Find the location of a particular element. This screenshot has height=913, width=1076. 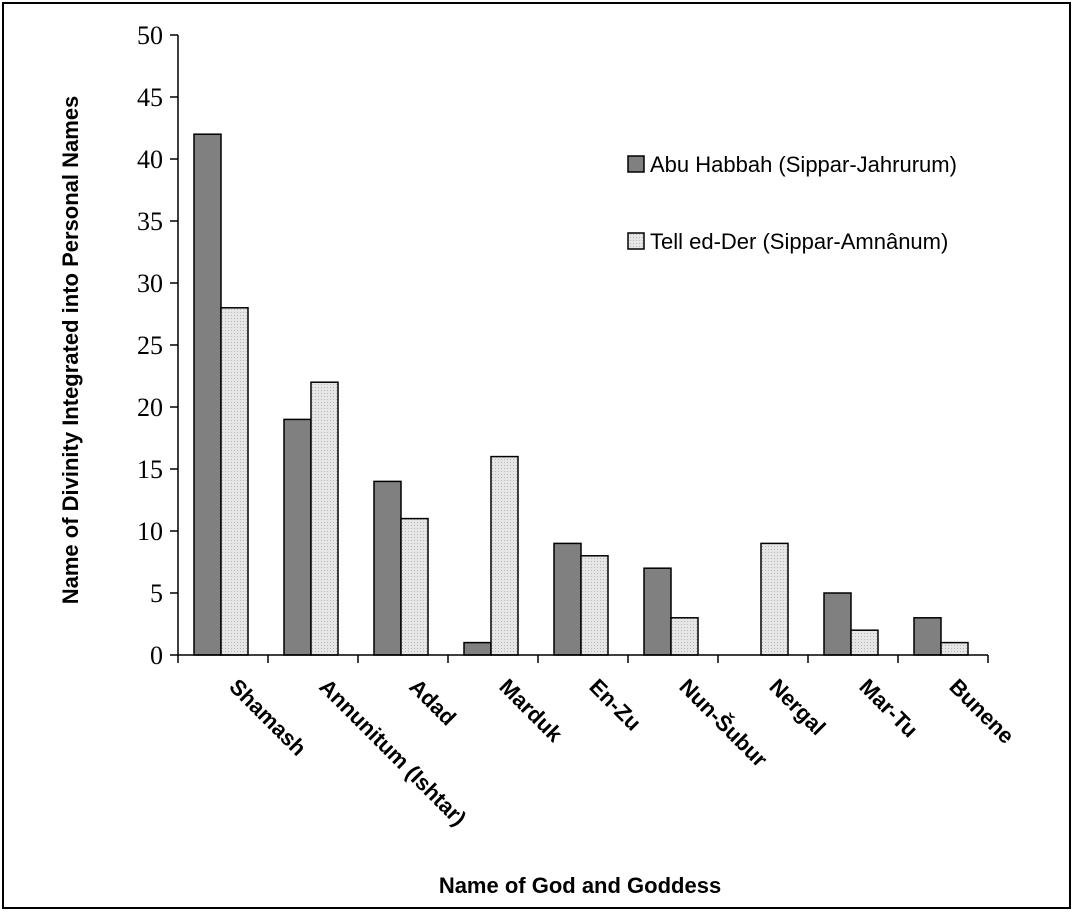

x-tick-label-shamash: Shamash is located at coordinates (267, 717).